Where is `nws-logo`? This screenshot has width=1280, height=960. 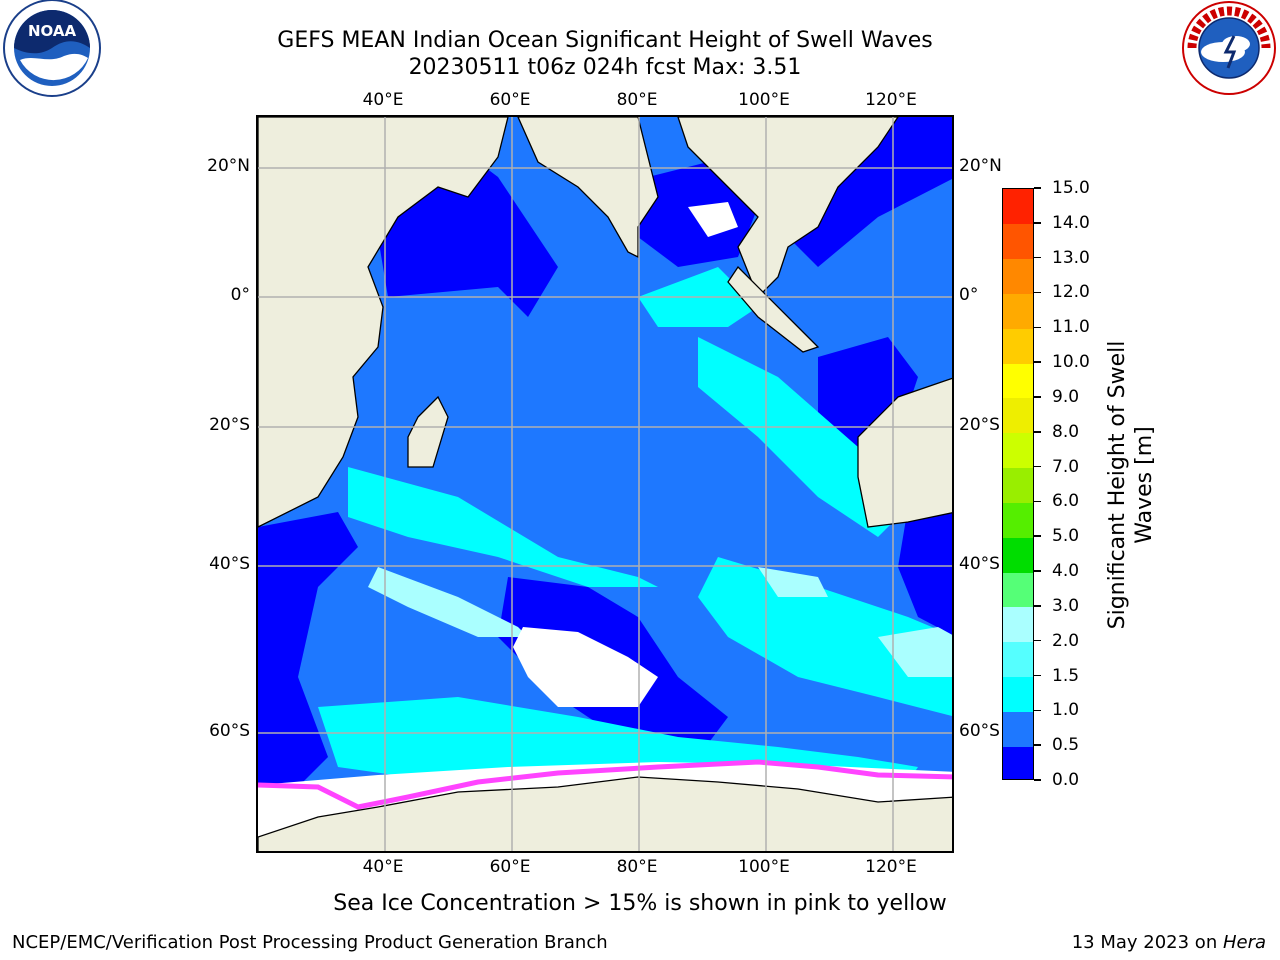
nws-logo is located at coordinates (1229, 50).